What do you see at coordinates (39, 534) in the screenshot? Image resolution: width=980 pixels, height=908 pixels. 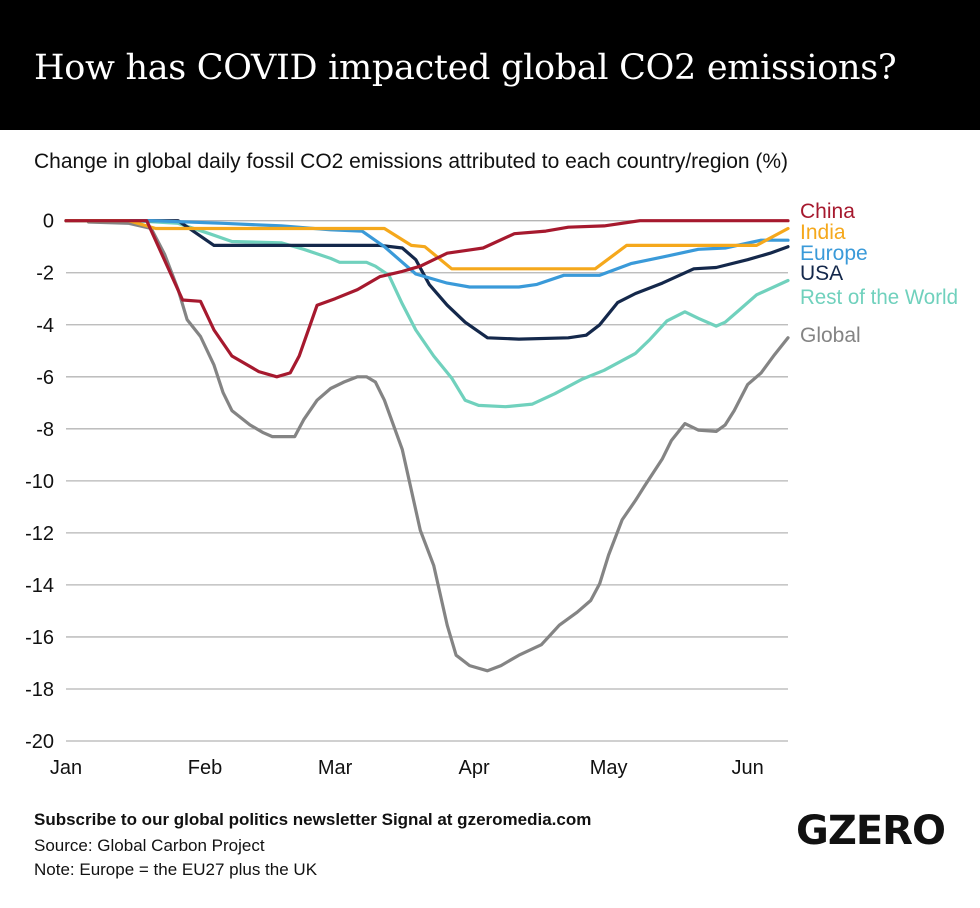 I see `y-tick-label: -12` at bounding box center [39, 534].